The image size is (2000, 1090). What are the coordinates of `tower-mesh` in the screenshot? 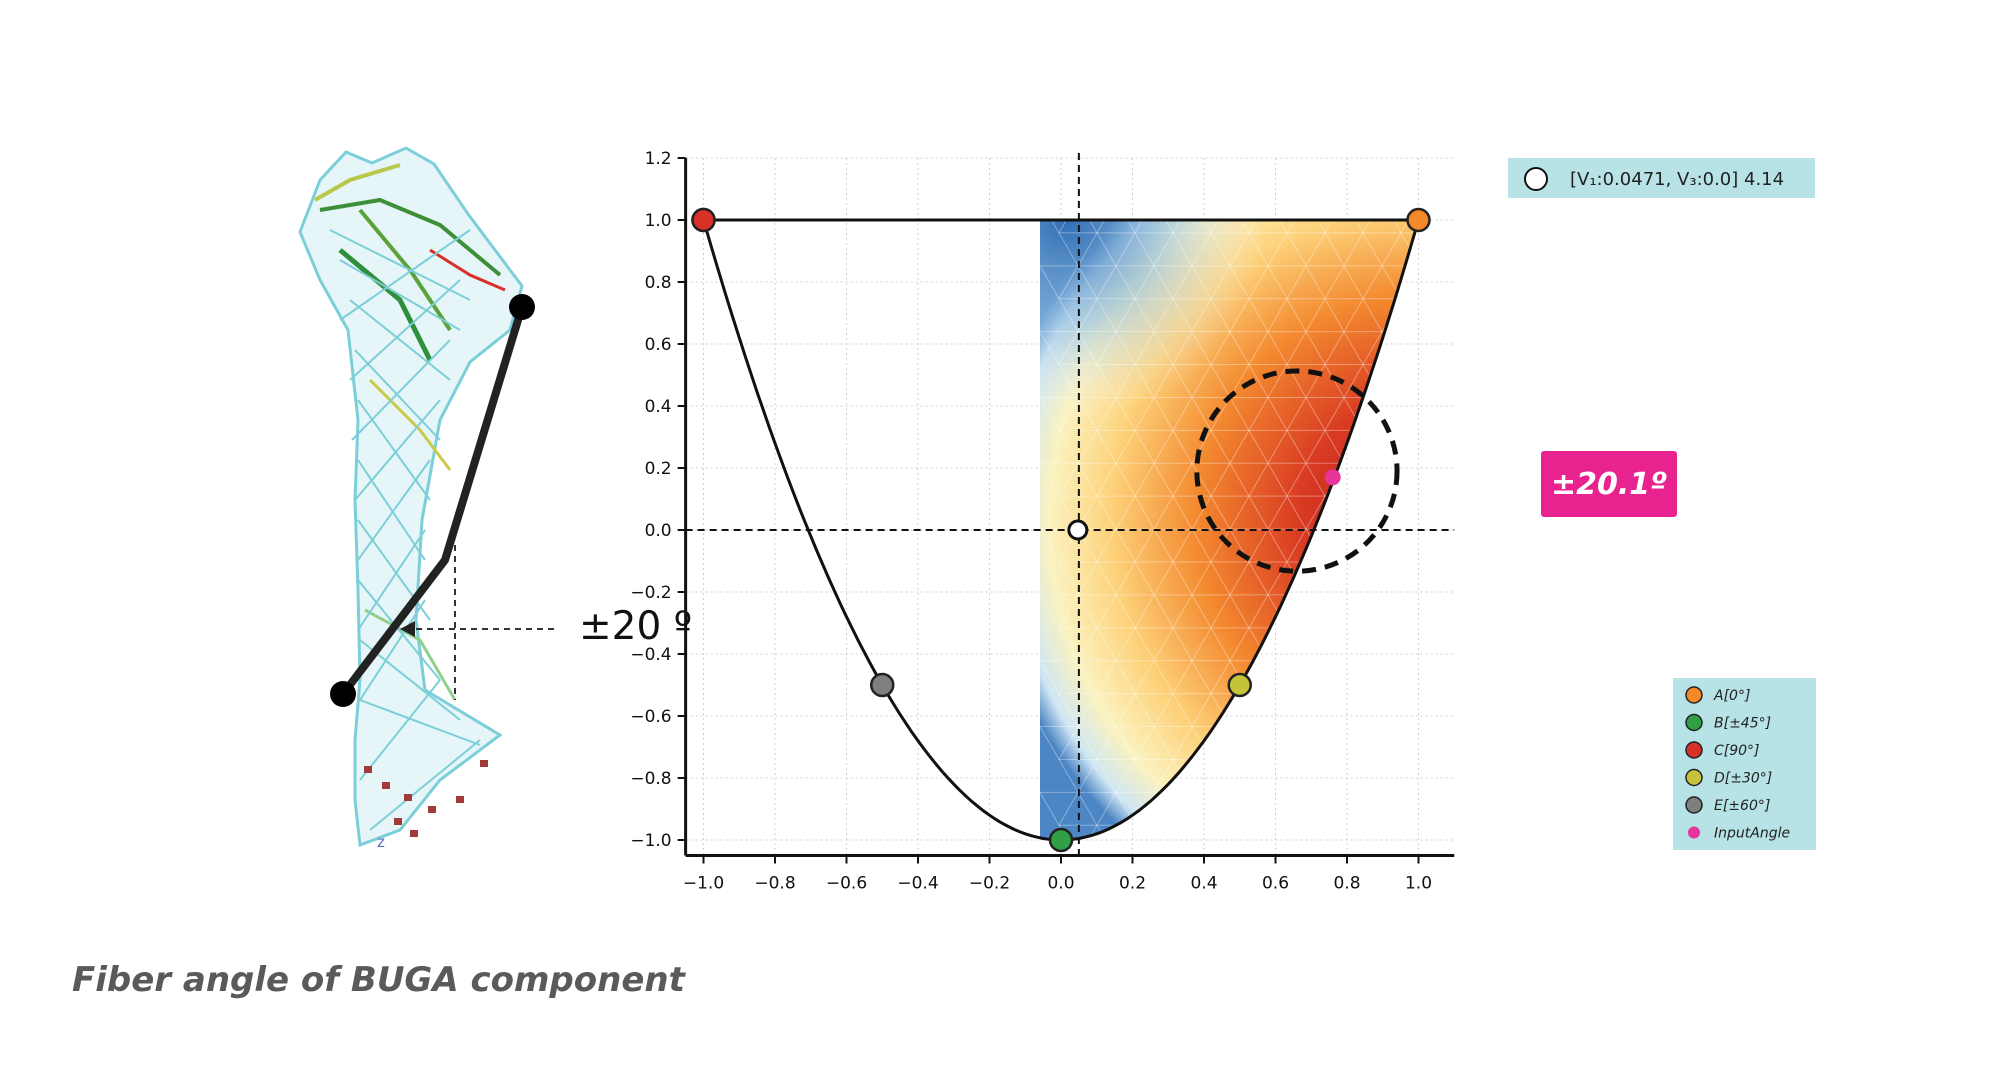 It's located at (411, 497).